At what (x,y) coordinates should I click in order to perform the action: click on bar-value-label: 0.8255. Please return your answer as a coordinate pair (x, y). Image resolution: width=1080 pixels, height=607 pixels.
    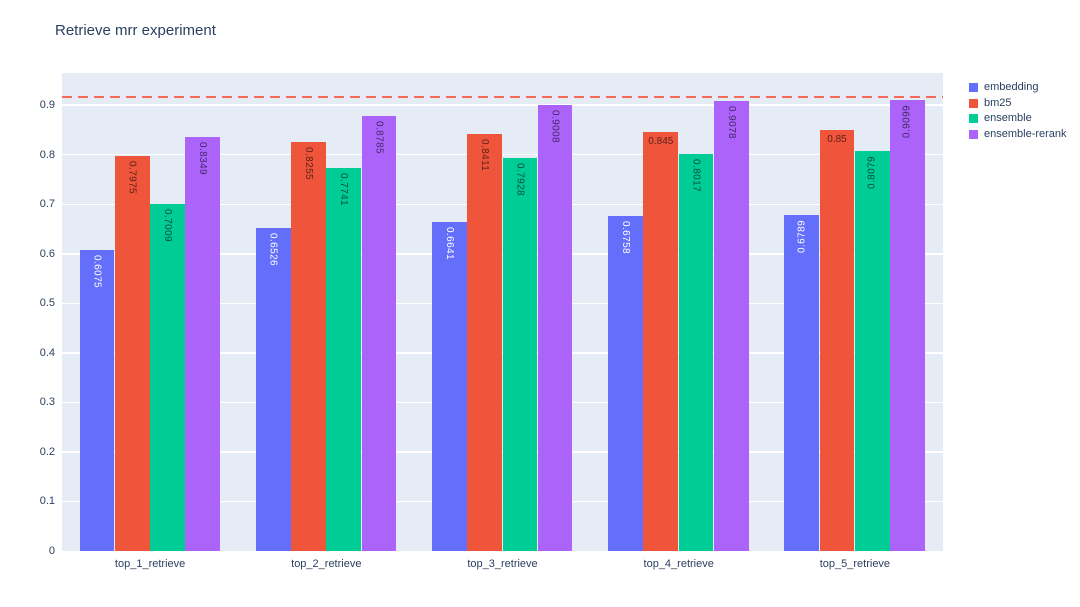
    Looking at the image, I should click on (308, 164).